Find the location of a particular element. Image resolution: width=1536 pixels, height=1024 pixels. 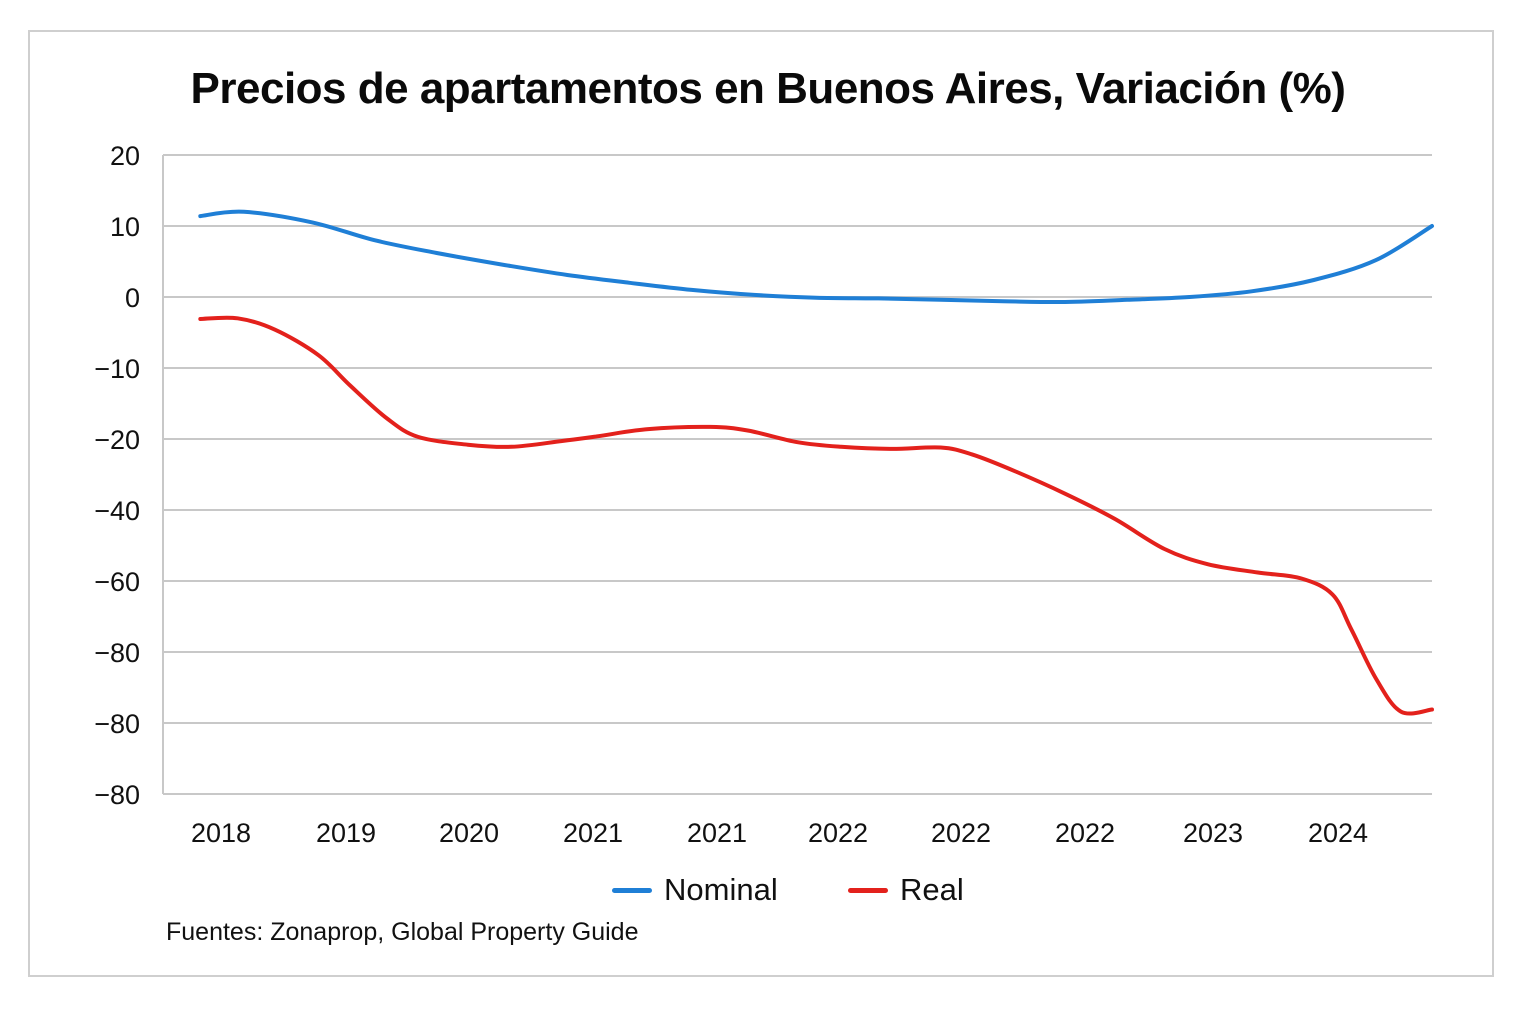

y-tick-label: 0 is located at coordinates (132, 298).